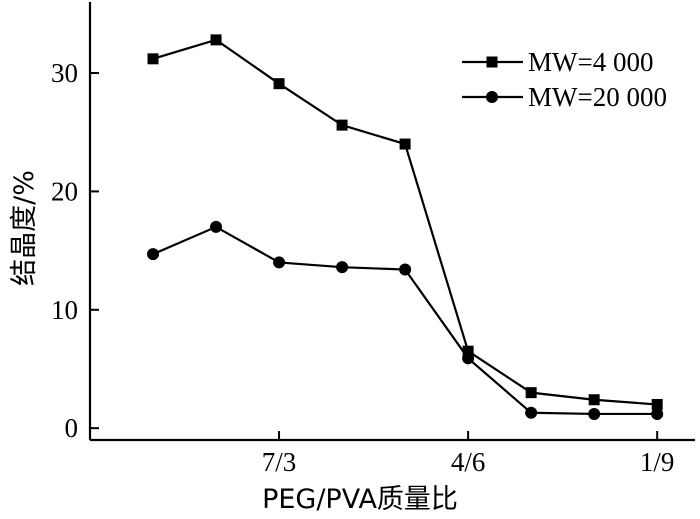  Describe the element at coordinates (597, 97) in the screenshot. I see `legend-label: MW=20 000` at that location.